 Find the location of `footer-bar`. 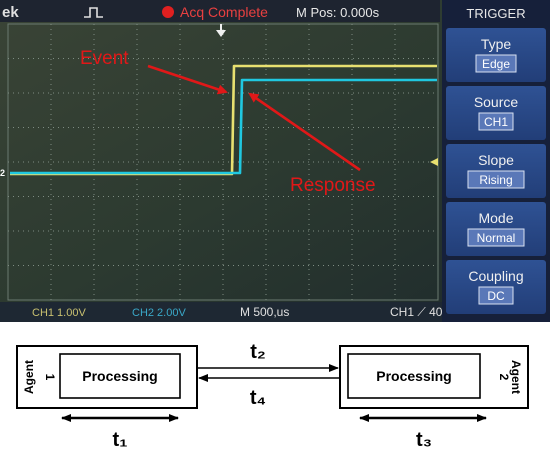

footer-bar is located at coordinates (275, 312).